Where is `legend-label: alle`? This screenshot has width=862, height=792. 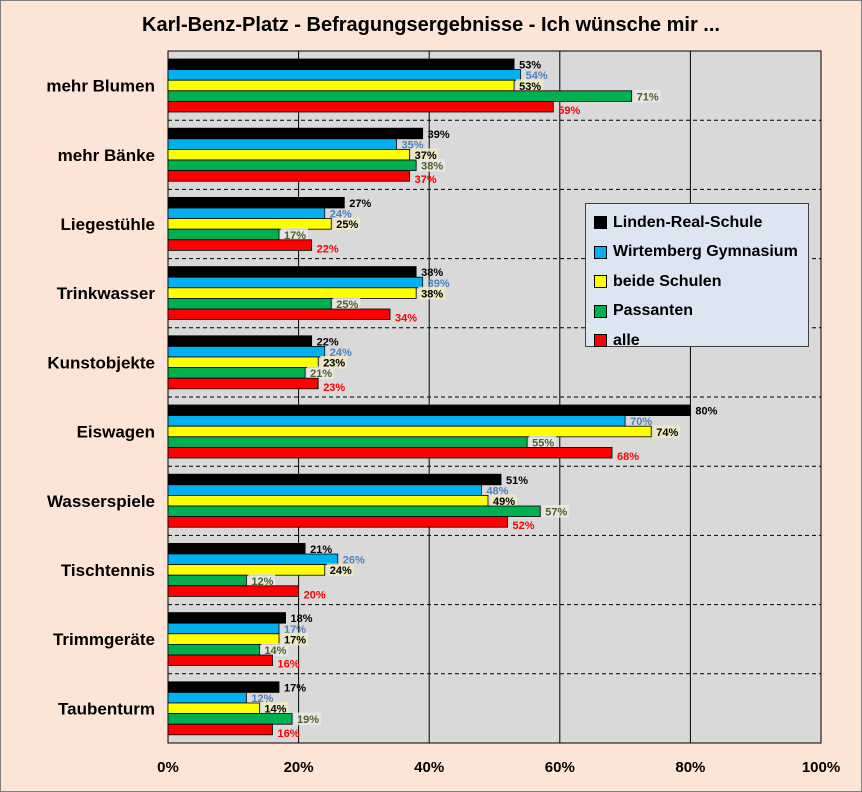
legend-label: alle is located at coordinates (626, 340).